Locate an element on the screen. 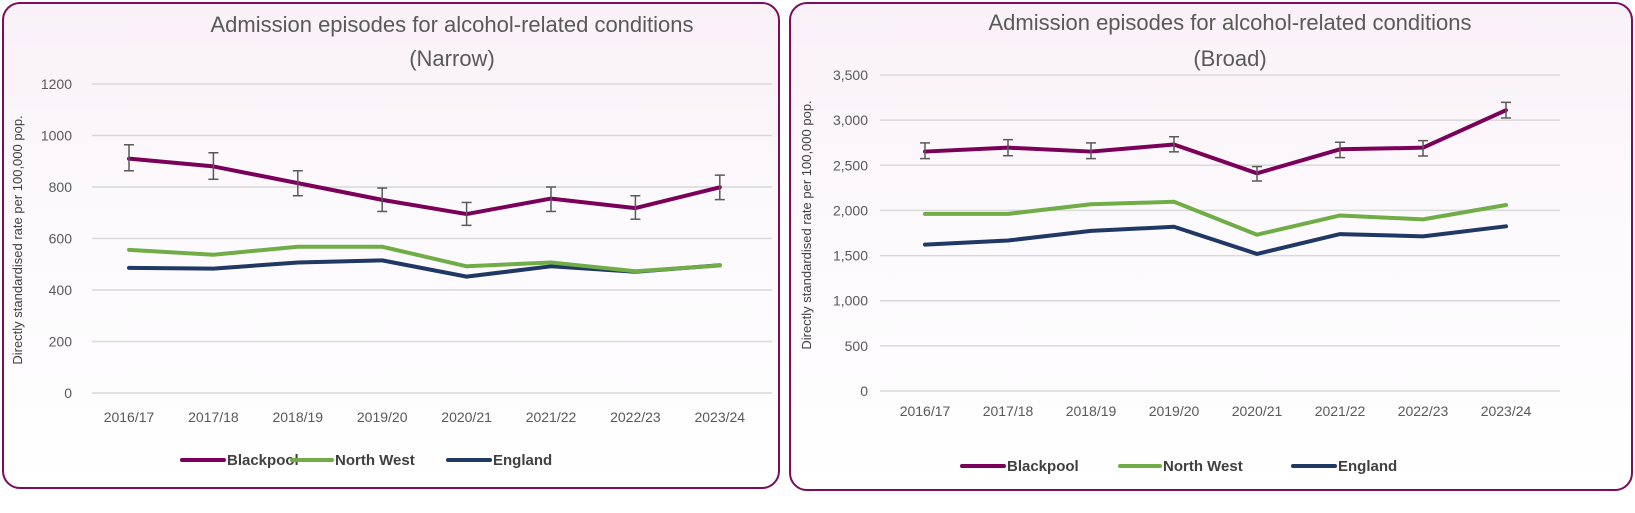 Image resolution: width=1635 pixels, height=513 pixels. y-tick-label: 3,500 is located at coordinates (850, 75).